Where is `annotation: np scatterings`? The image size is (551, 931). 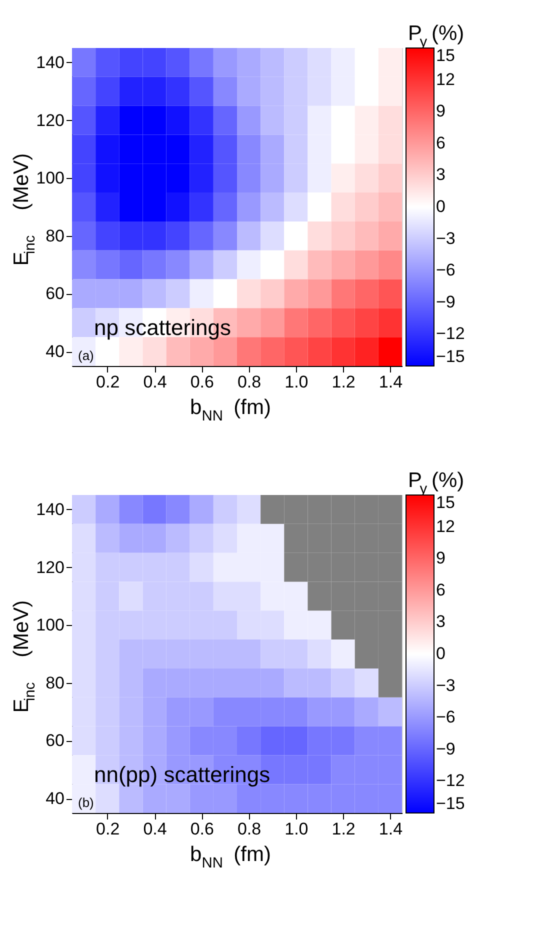
annotation: np scatterings is located at coordinates (162, 327).